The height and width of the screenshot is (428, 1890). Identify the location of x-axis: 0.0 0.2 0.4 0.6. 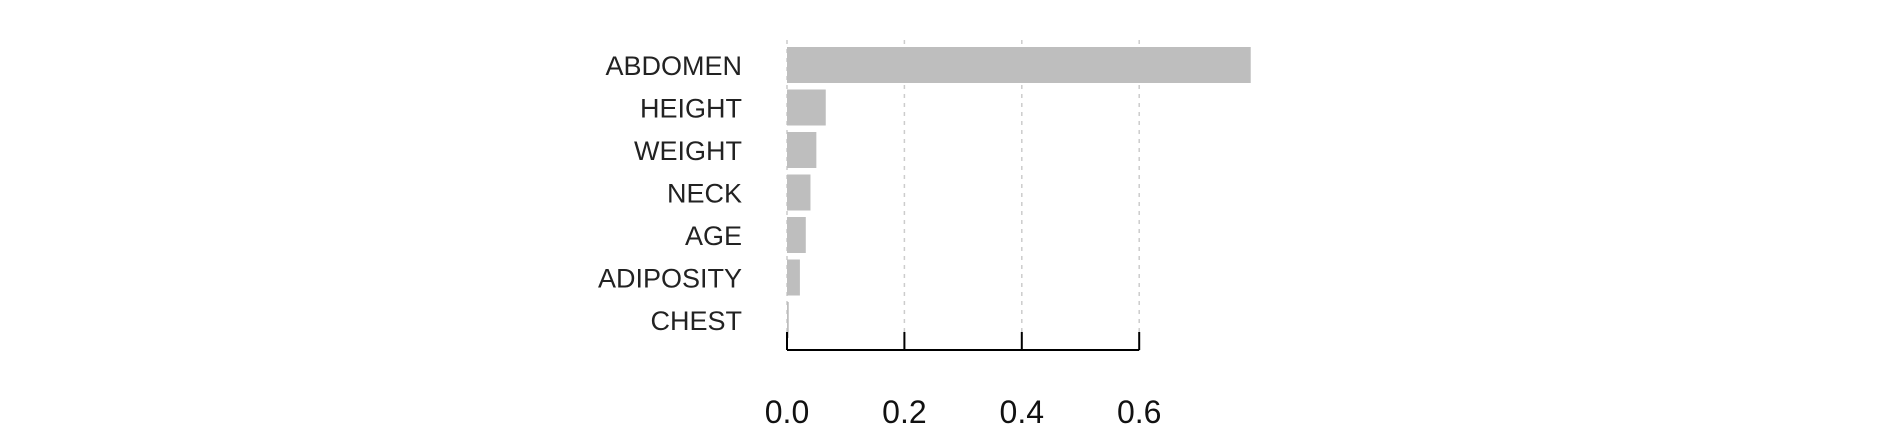
(963, 380).